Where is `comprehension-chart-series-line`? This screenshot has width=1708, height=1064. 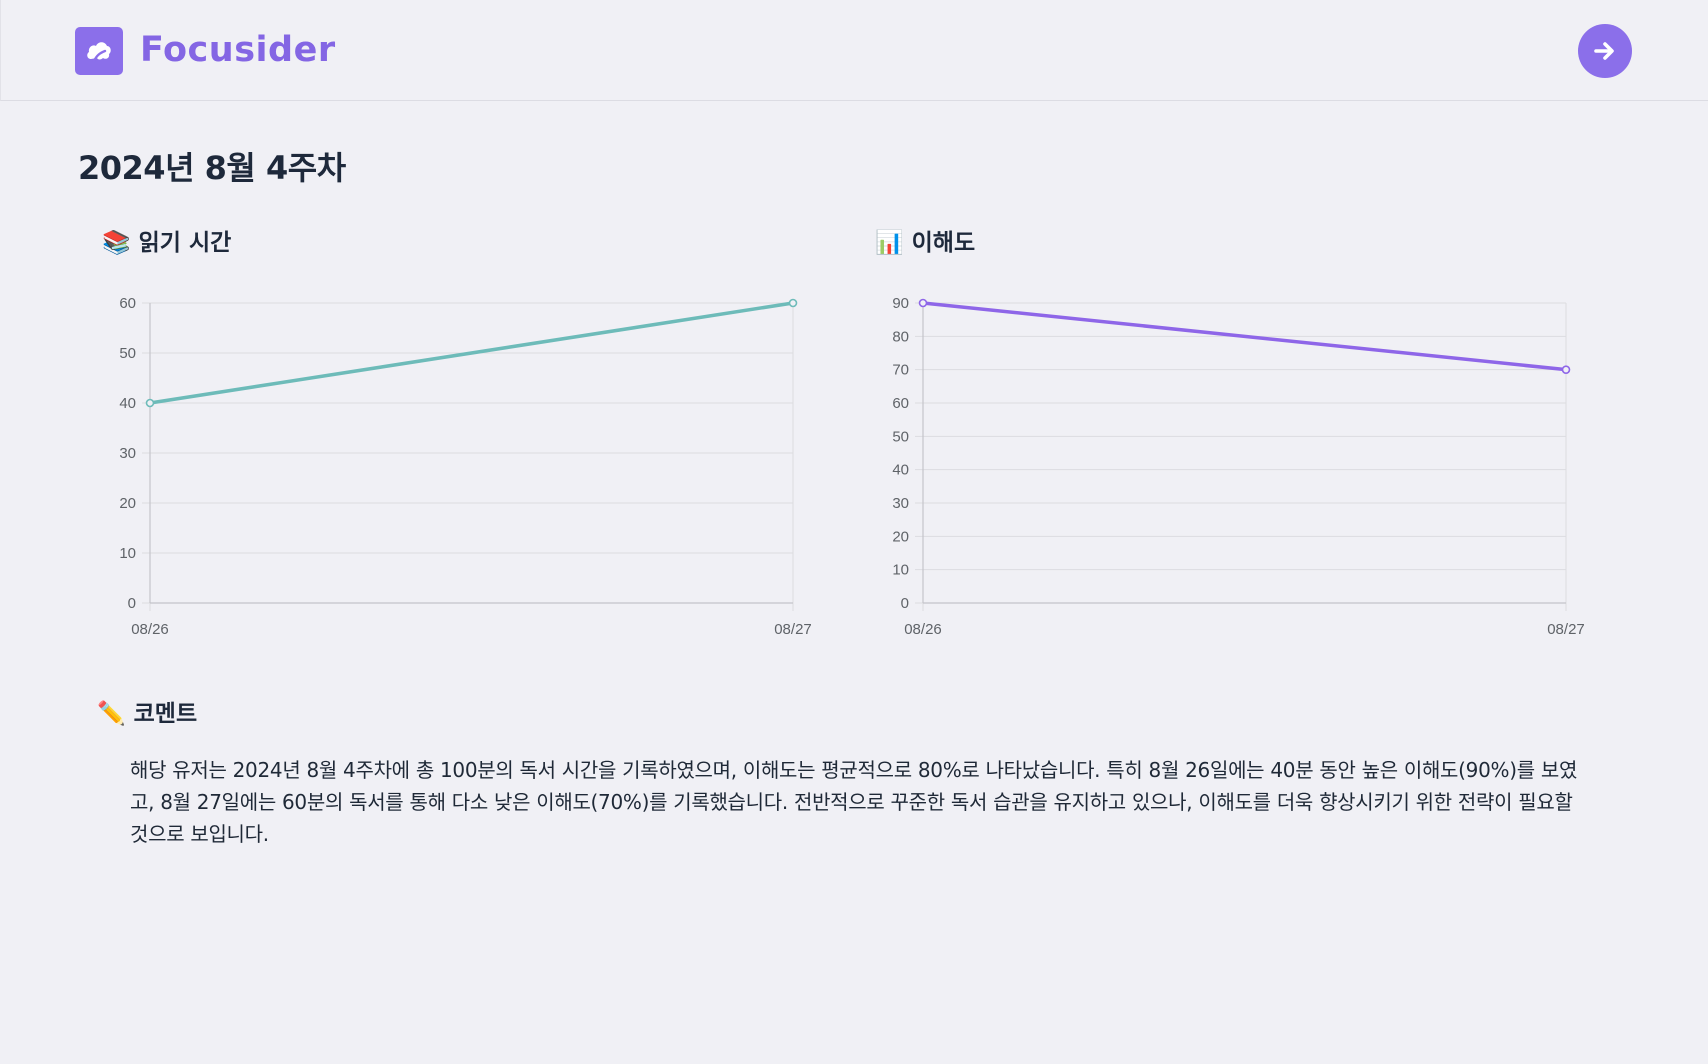
comprehension-chart-series-line is located at coordinates (1244, 336).